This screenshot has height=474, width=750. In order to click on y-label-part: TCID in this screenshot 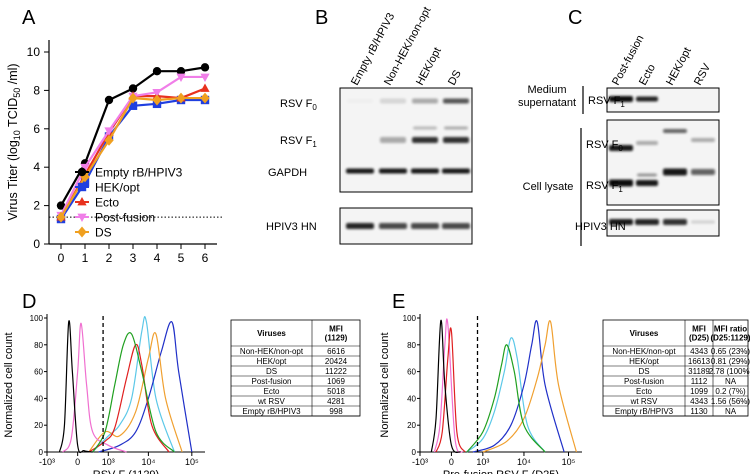, I will do `click(13, 114)`.